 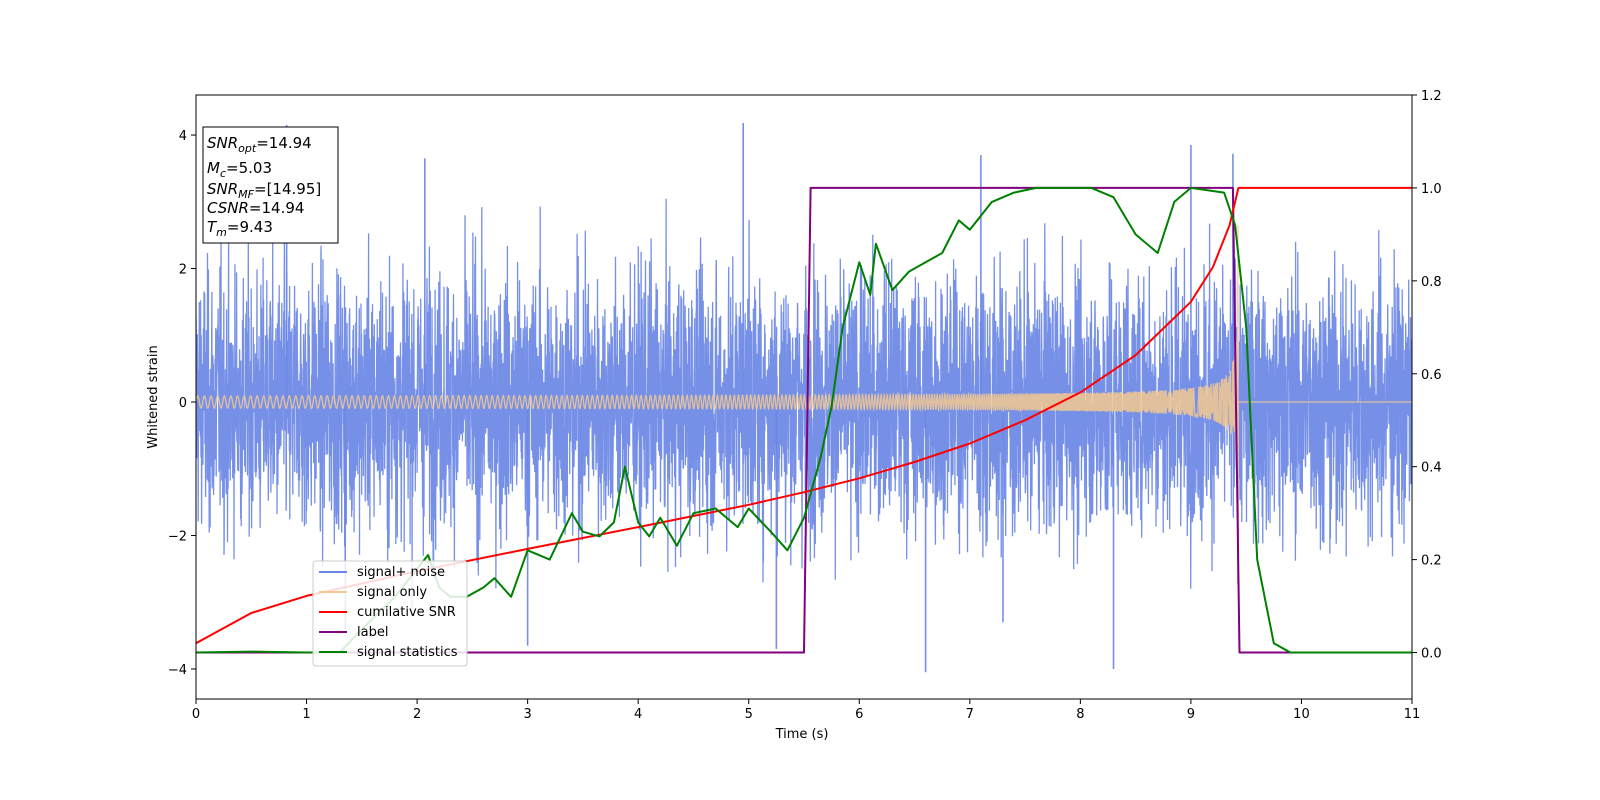 I want to click on legend-entry: label, so click(x=353, y=632).